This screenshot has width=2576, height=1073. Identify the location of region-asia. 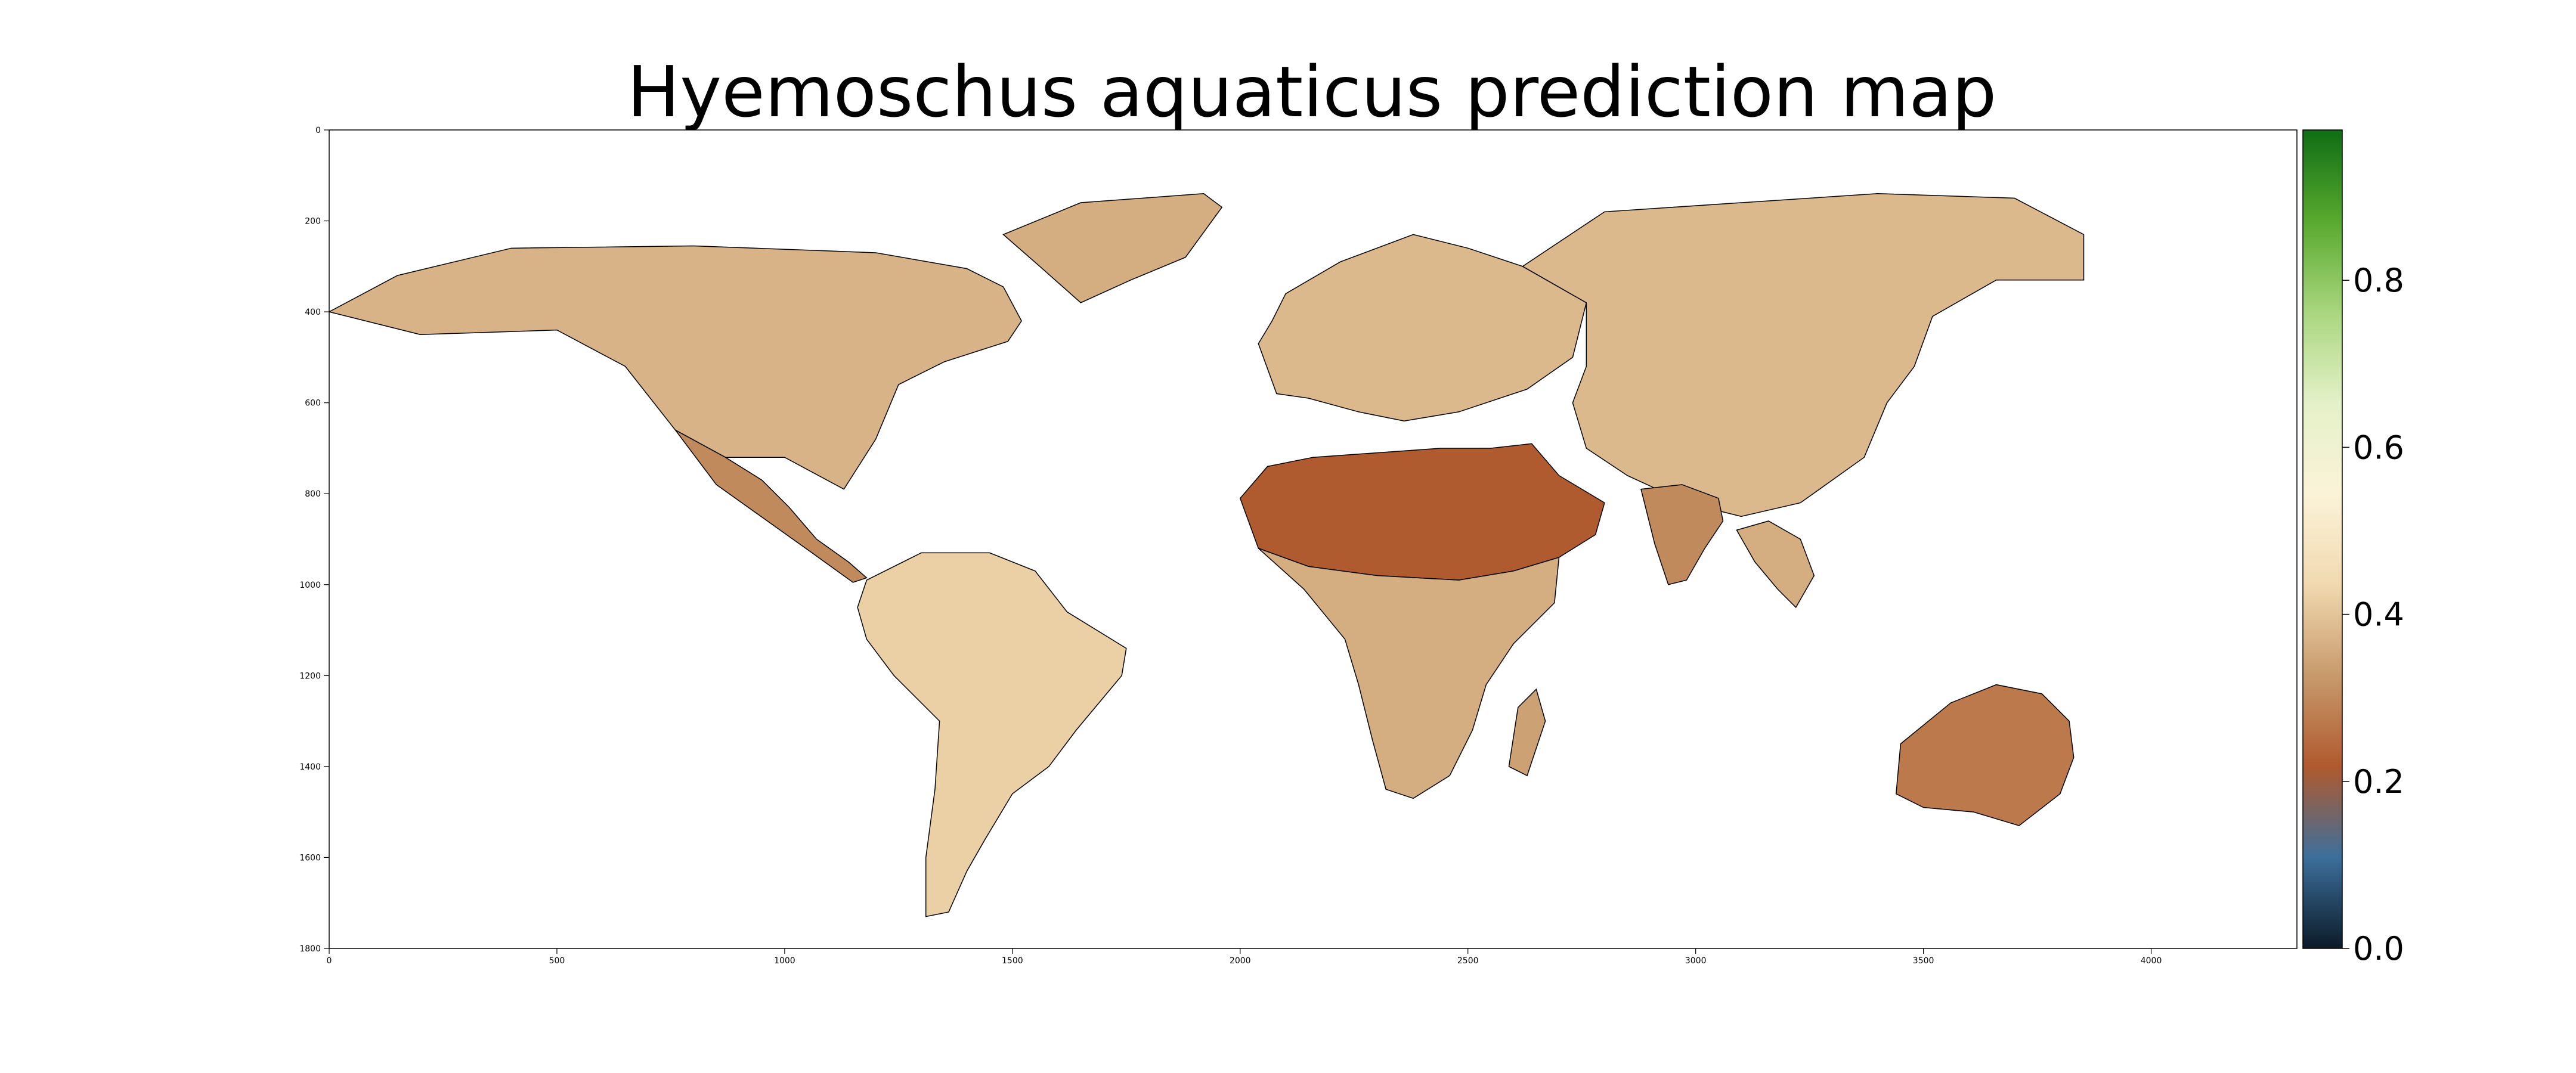
(1803, 355).